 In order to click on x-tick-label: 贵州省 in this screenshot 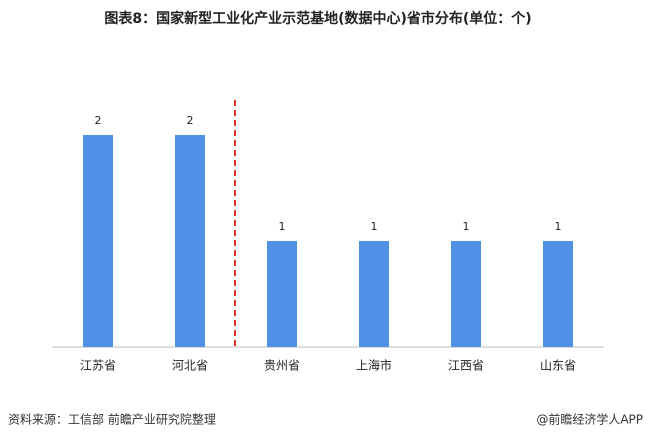, I will do `click(282, 366)`.